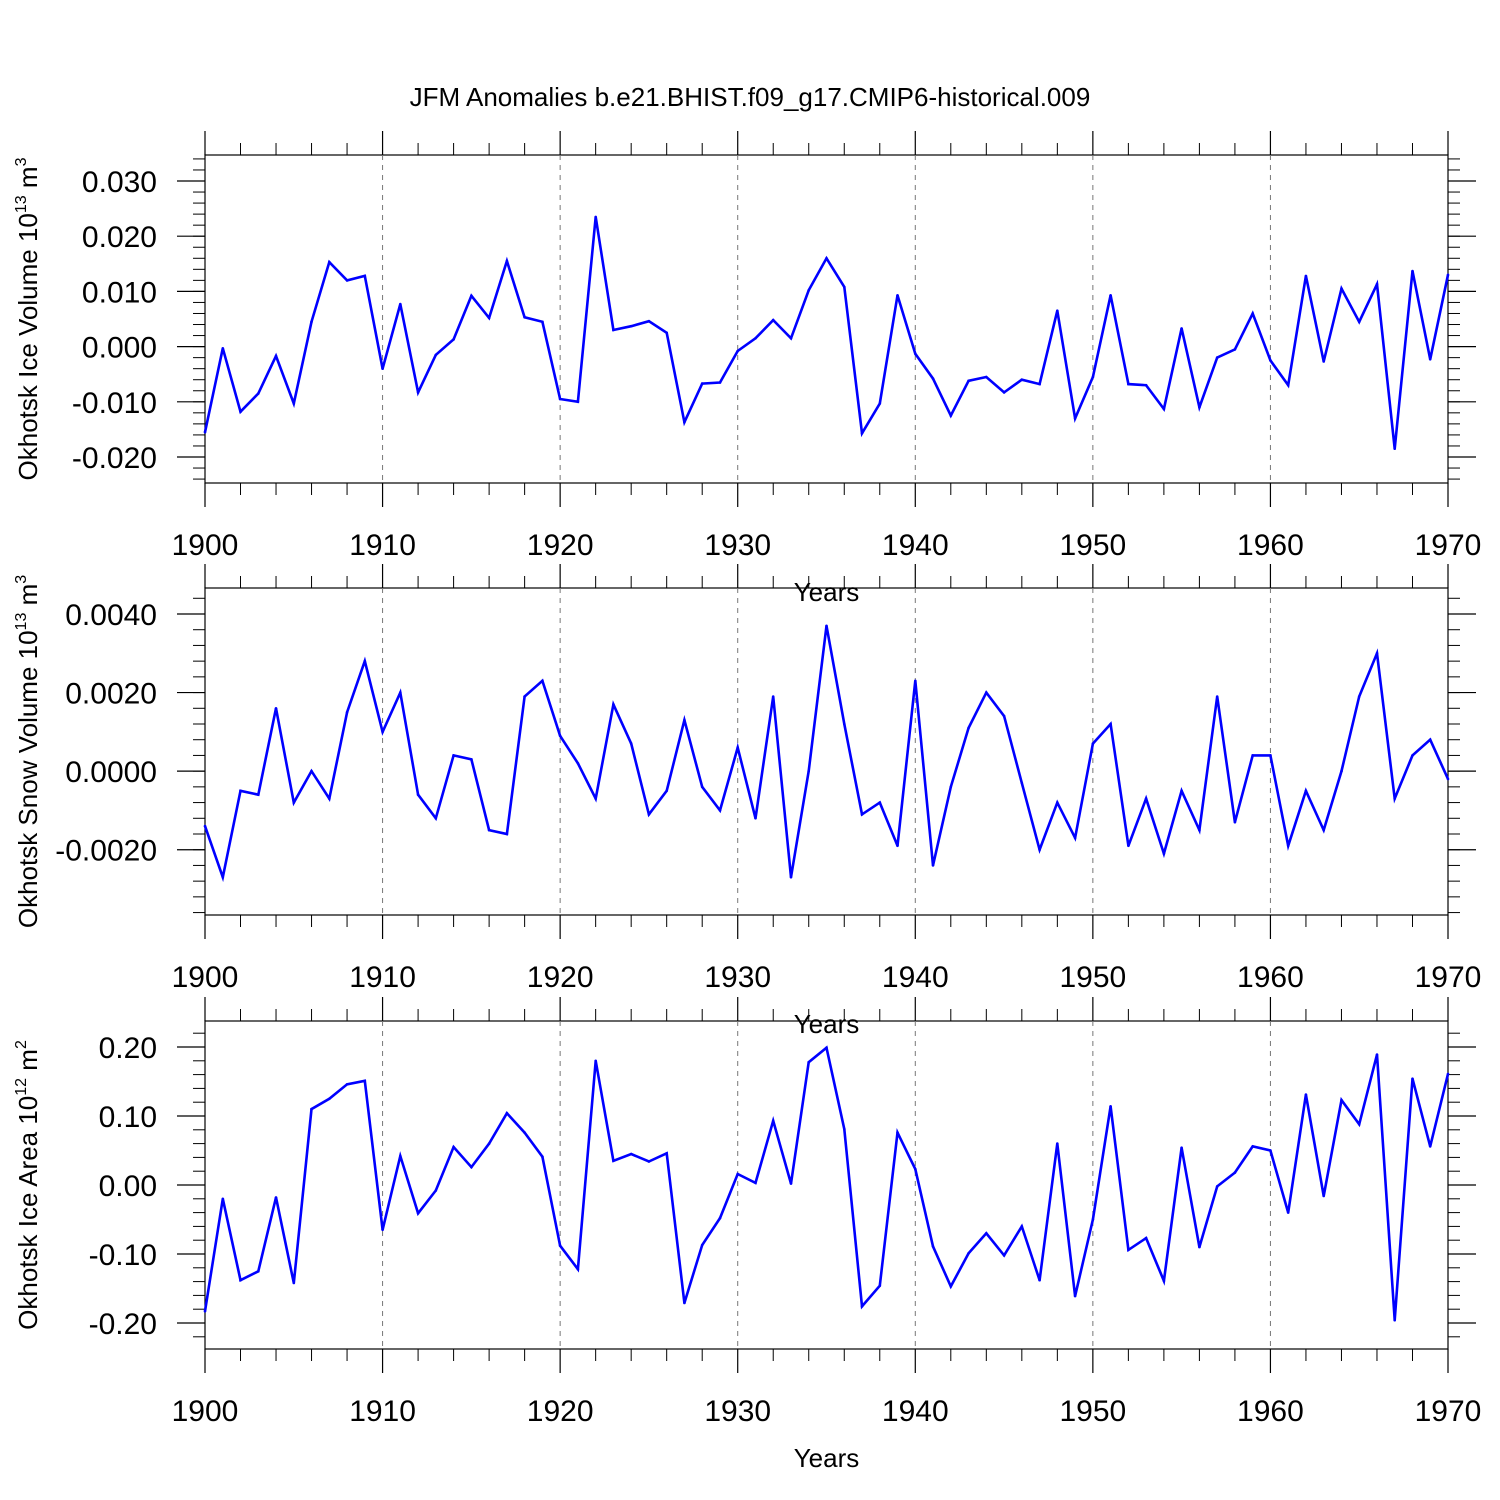 The image size is (1500, 1500). What do you see at coordinates (123, 1255) in the screenshot?
I see `y-tick-label: -0.10` at bounding box center [123, 1255].